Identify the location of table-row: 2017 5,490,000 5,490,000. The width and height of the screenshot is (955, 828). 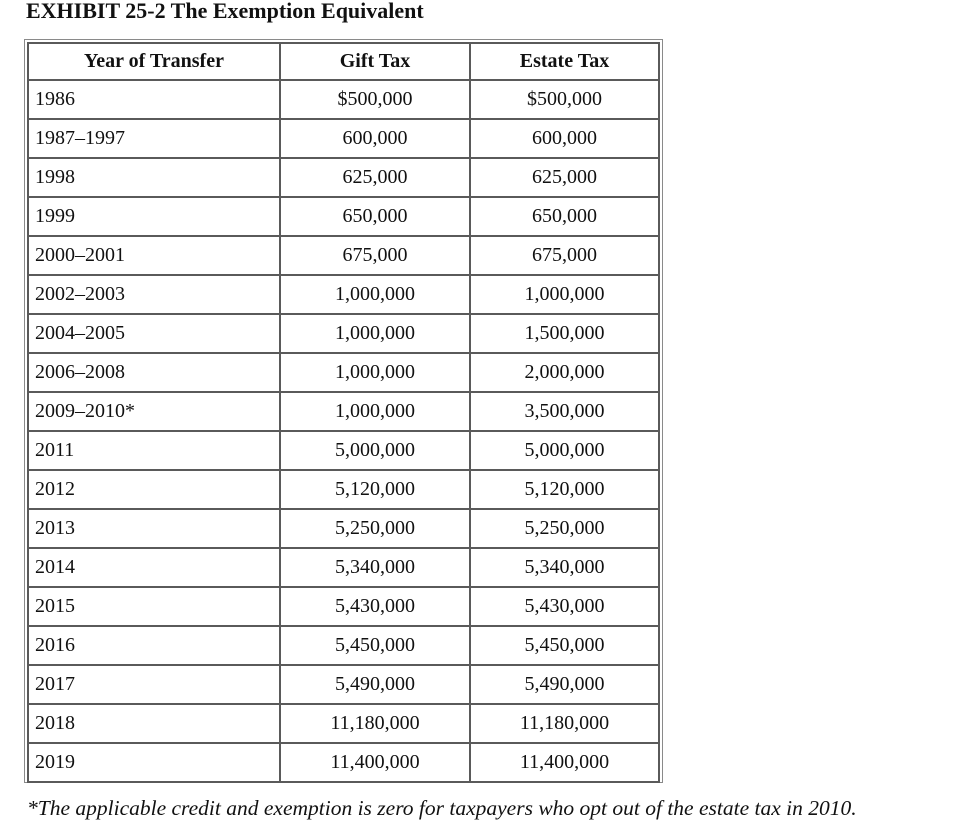
(343, 685).